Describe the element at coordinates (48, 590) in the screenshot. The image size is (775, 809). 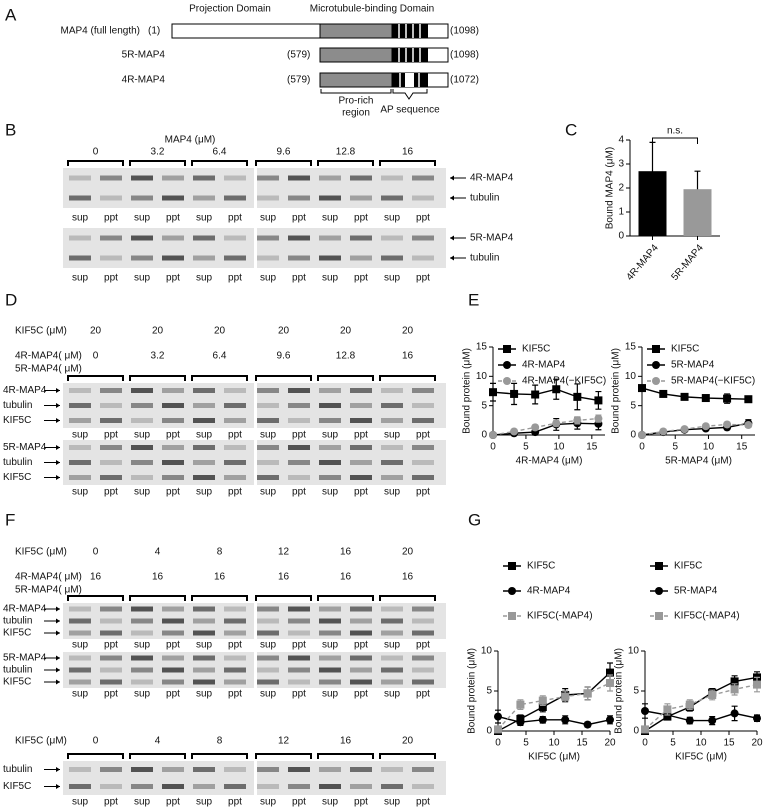
I see `row-label: 5R-MAP4( μM)` at that location.